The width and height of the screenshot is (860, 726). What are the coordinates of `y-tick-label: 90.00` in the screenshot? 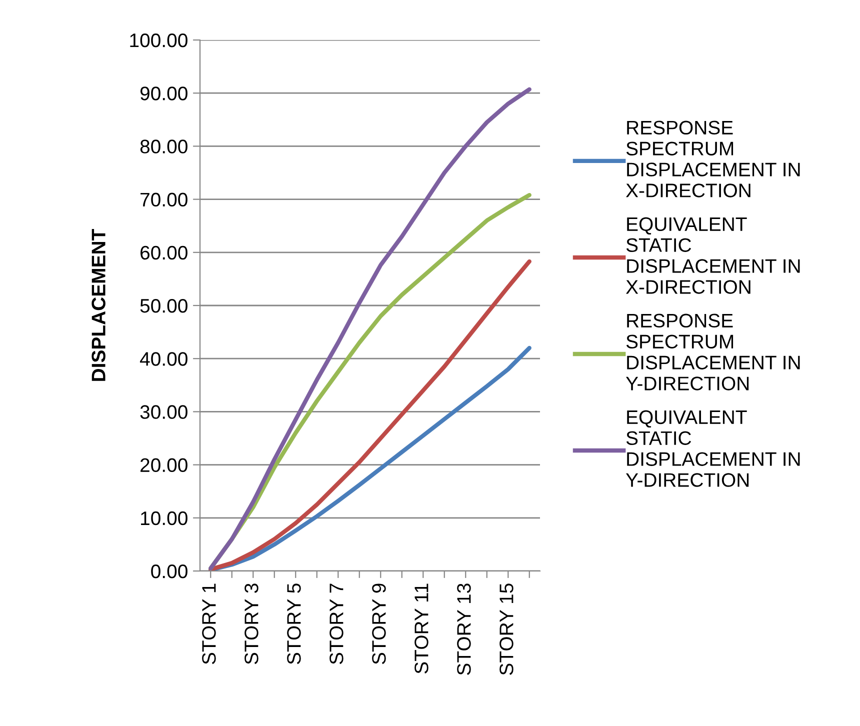 It's located at (164, 93).